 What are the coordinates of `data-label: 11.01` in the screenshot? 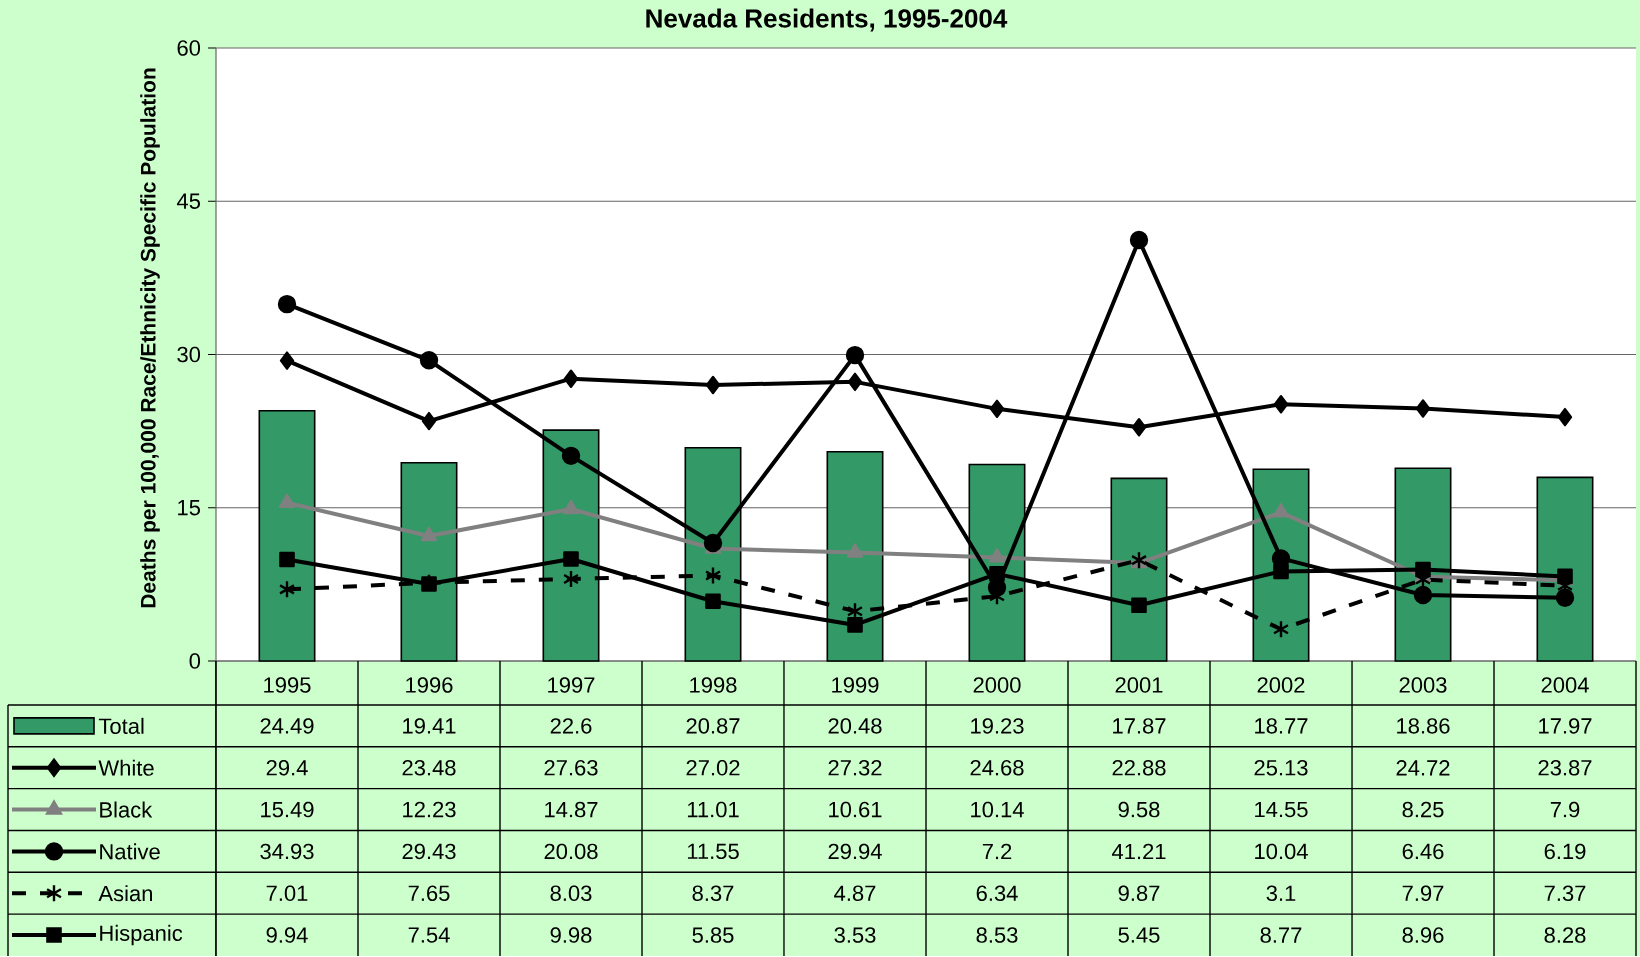 It's located at (713, 809).